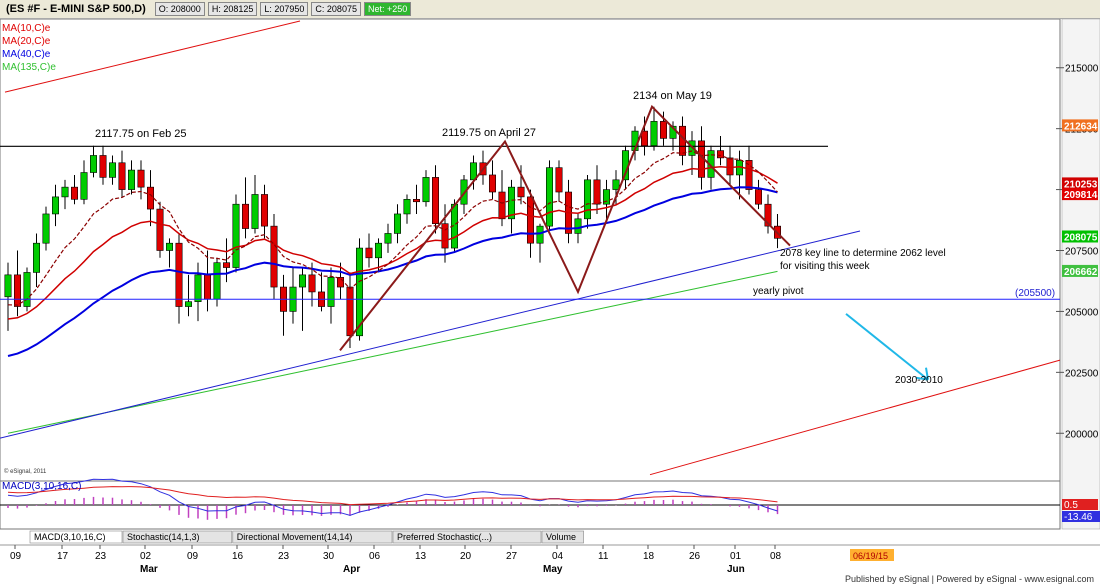 Image resolution: width=1100 pixels, height=586 pixels. I want to click on x-tick-label: 09, so click(193, 556).